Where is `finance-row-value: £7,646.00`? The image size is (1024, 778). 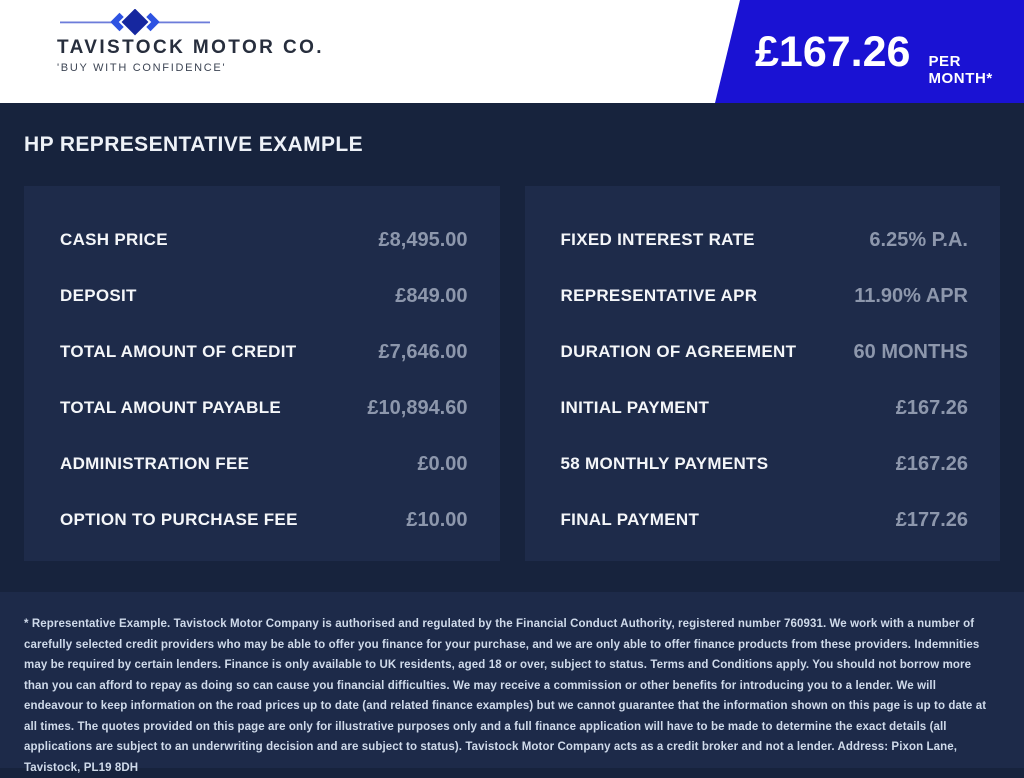
finance-row-value: £7,646.00 is located at coordinates (423, 351).